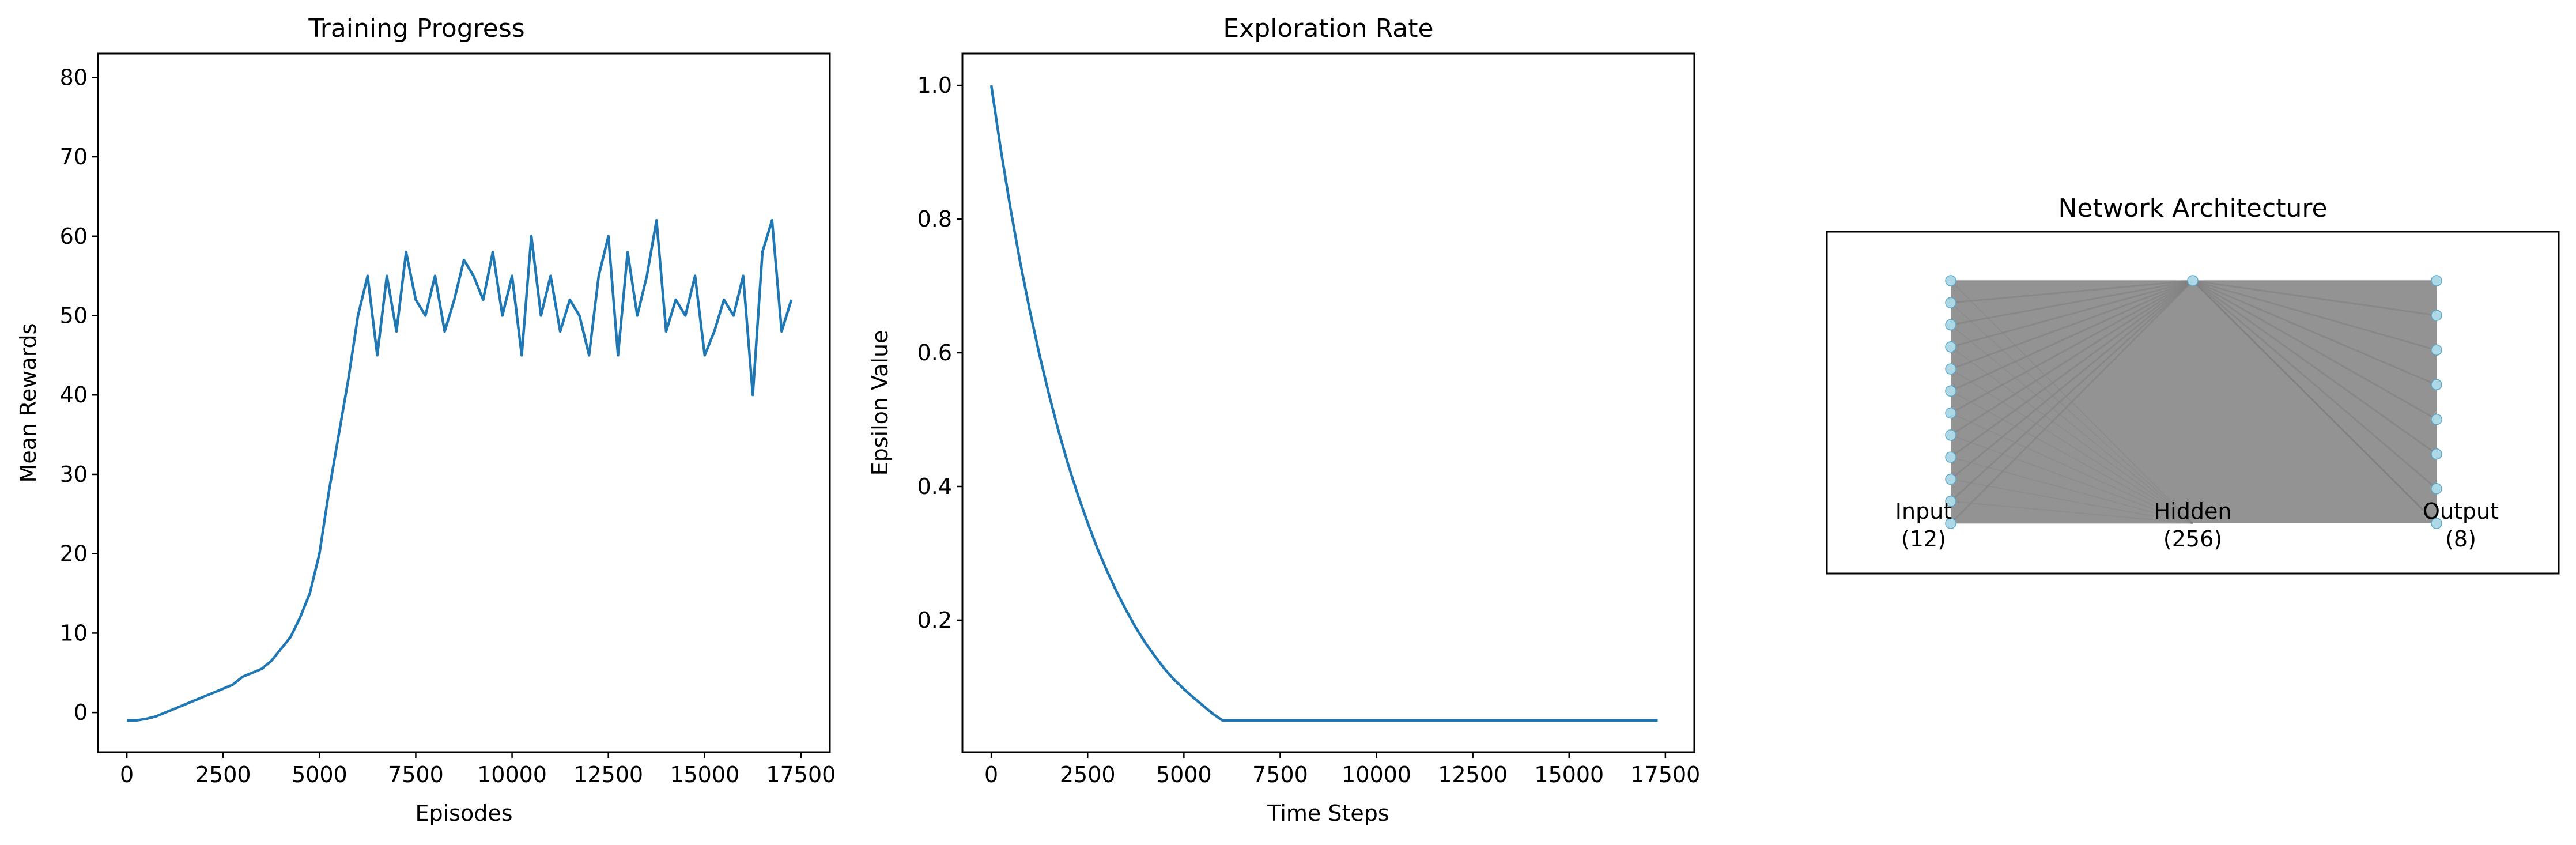 The image size is (2576, 845). I want to click on network-title: Network Architecture, so click(2192, 209).